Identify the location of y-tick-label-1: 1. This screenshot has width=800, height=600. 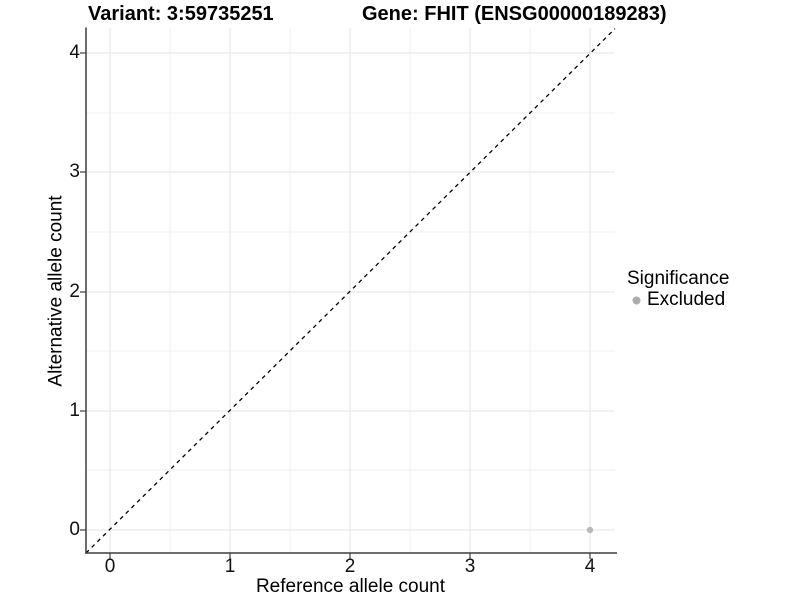
(74, 410).